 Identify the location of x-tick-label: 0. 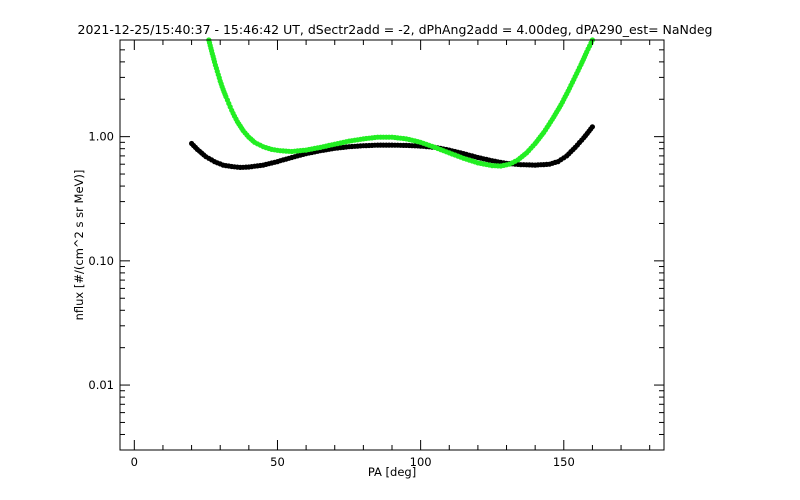
(134, 462).